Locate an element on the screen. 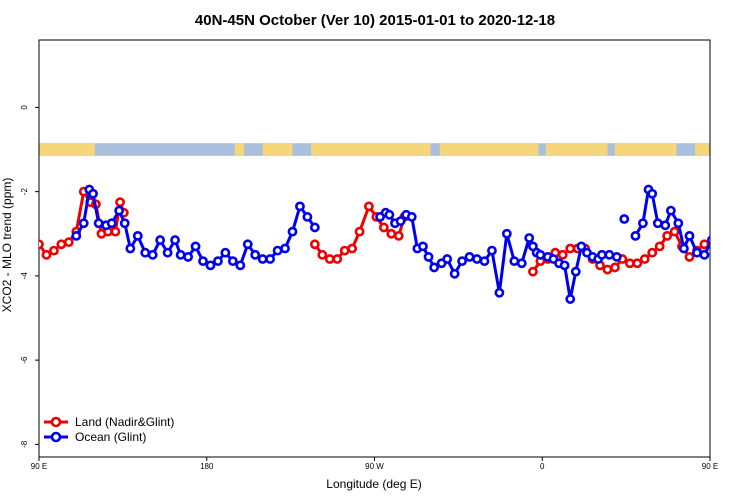 The width and height of the screenshot is (750, 500). legend-marker is located at coordinates (56, 437).